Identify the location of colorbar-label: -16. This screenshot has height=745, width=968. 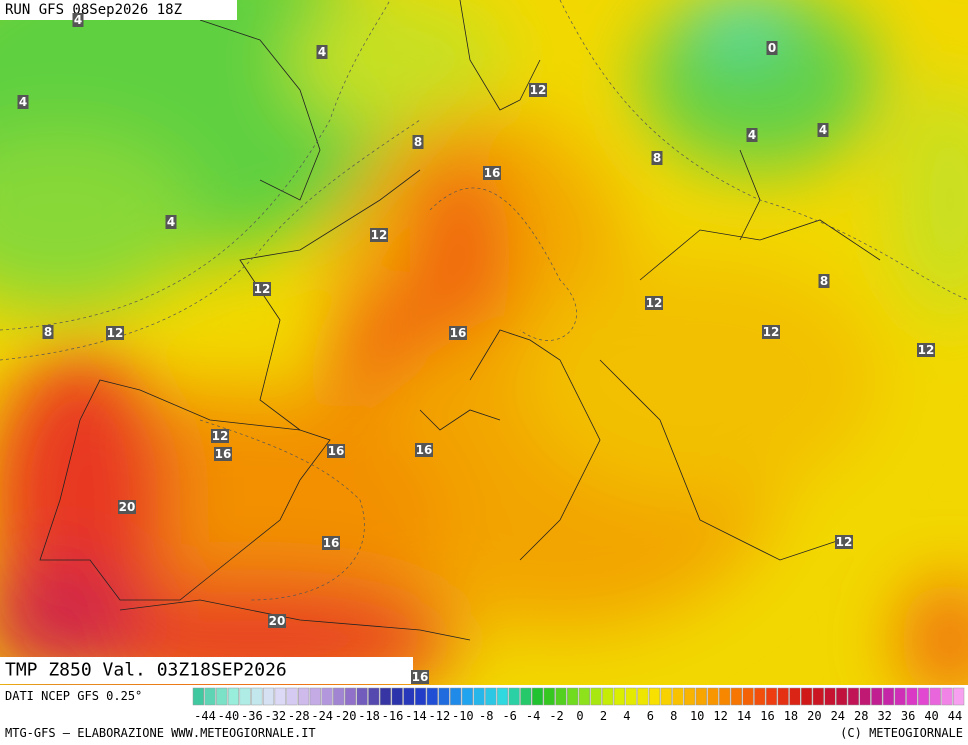
(393, 716).